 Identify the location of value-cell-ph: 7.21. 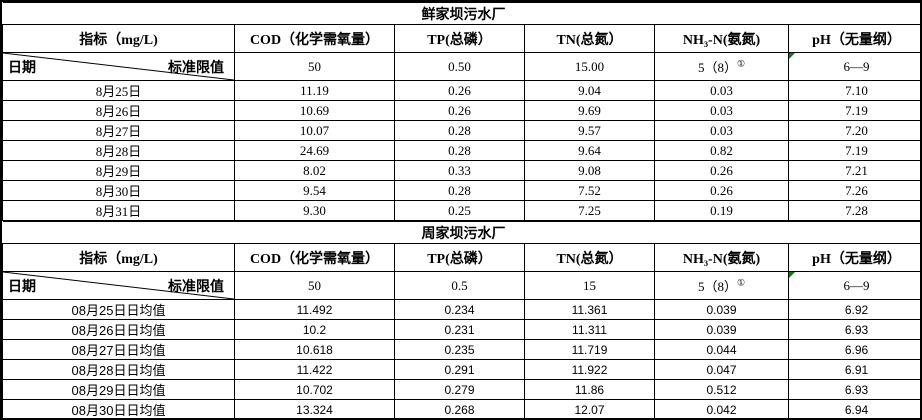
(854, 170).